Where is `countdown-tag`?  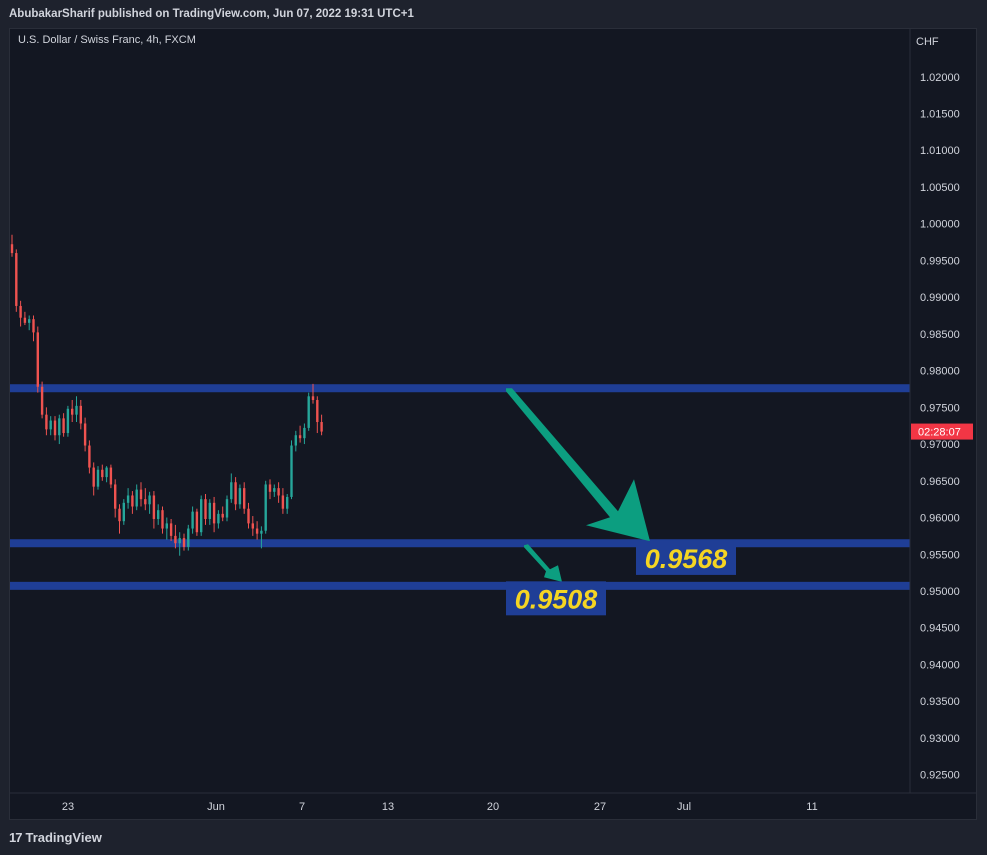 countdown-tag is located at coordinates (942, 431).